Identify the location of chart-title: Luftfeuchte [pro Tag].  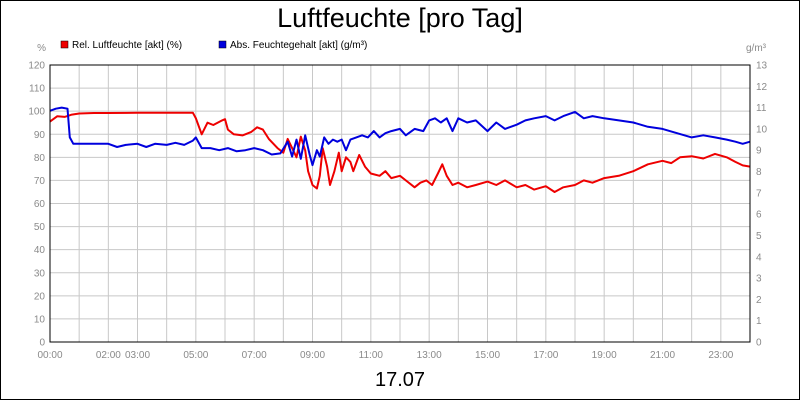
(400, 18).